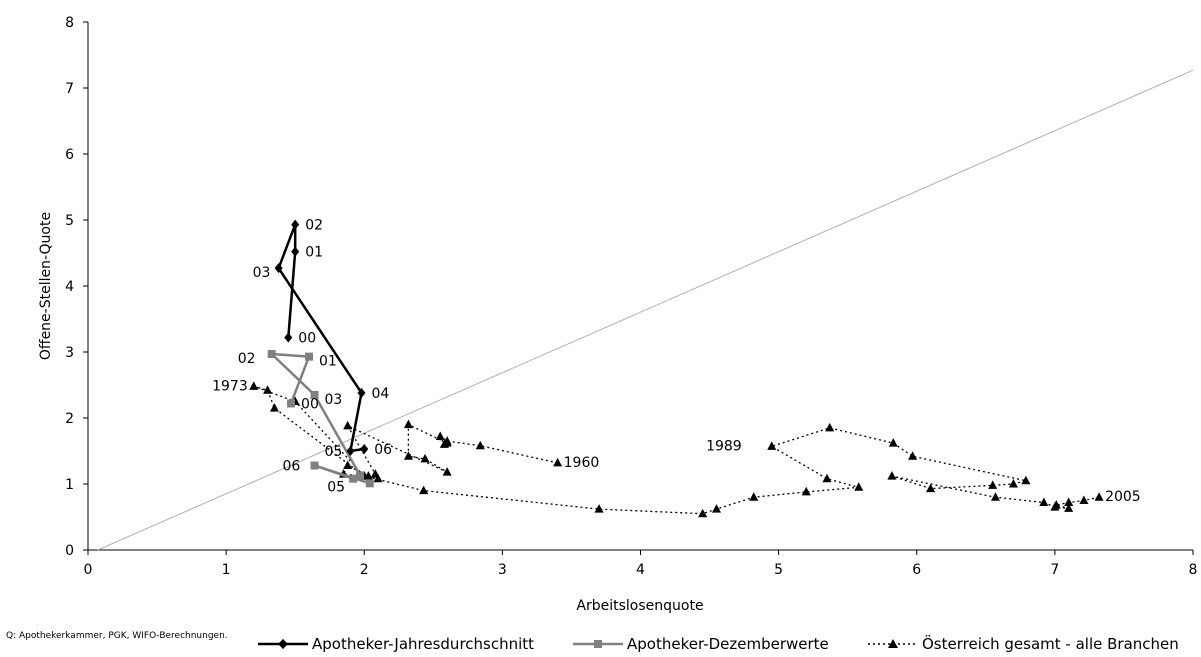 This screenshot has width=1201, height=657. I want to click on x-tick-label: 6, so click(916, 570).